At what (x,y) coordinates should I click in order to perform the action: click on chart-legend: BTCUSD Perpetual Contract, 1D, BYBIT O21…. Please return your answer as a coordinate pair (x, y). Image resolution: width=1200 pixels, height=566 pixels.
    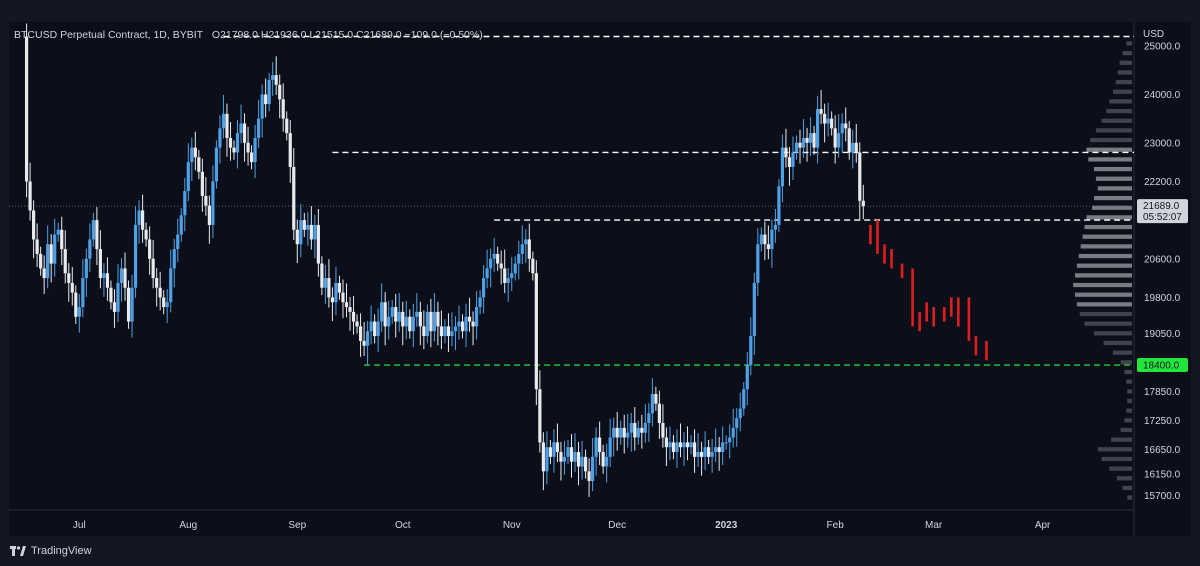
    Looking at the image, I should click on (248, 35).